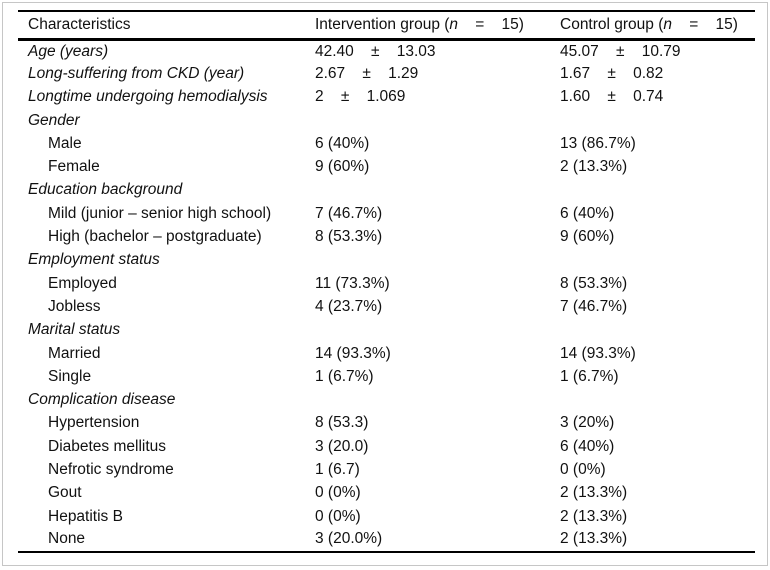 The image size is (770, 570). I want to click on intervention-value-cell: 3 (20.0), so click(342, 446).